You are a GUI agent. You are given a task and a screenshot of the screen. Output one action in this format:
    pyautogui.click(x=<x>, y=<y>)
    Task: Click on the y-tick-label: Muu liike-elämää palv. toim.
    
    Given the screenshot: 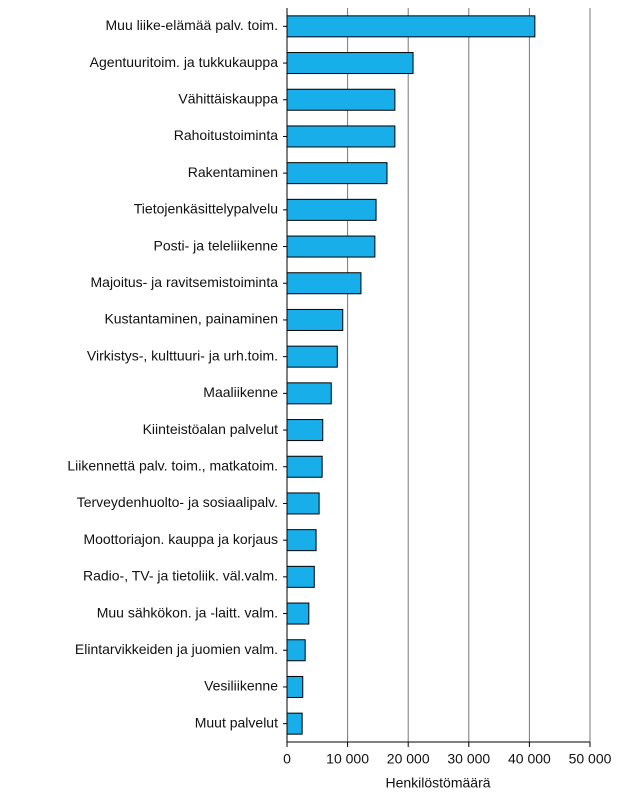 What is the action you would take?
    pyautogui.click(x=192, y=25)
    